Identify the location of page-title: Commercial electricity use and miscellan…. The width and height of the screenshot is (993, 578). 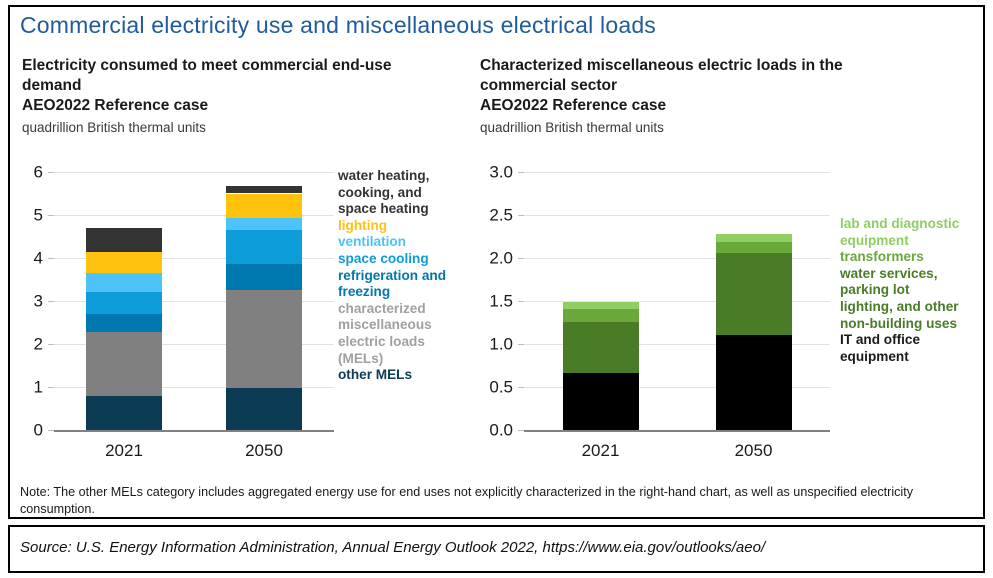
(338, 25).